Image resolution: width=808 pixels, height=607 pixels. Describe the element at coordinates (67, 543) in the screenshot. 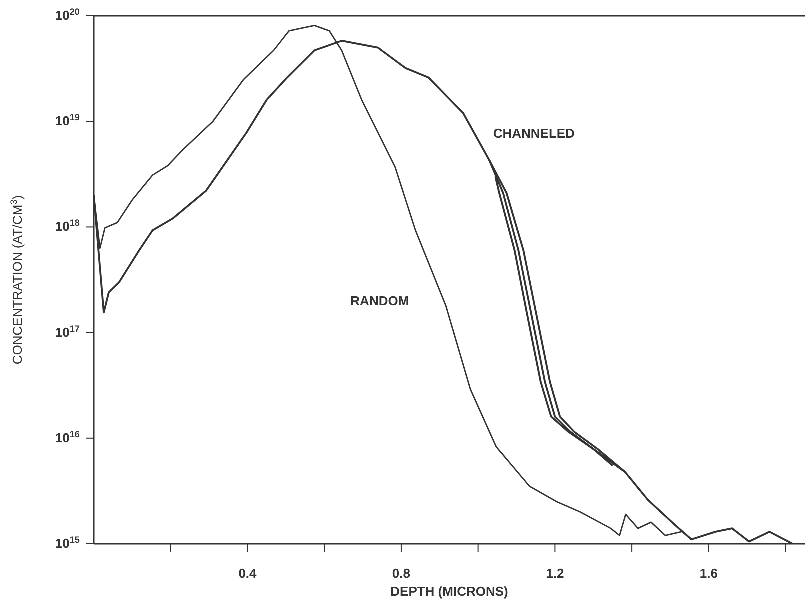

I see `y-tick-label: 10$^{15}$` at that location.